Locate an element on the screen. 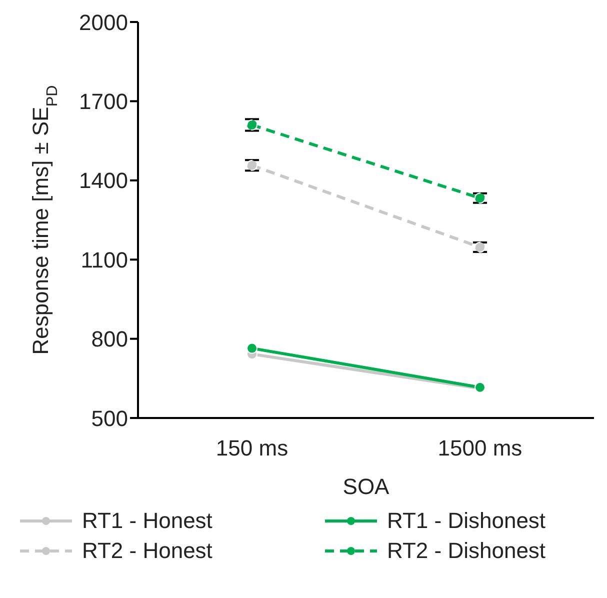 This screenshot has height=598, width=607. y-tick-label: 1100 is located at coordinates (104, 259).